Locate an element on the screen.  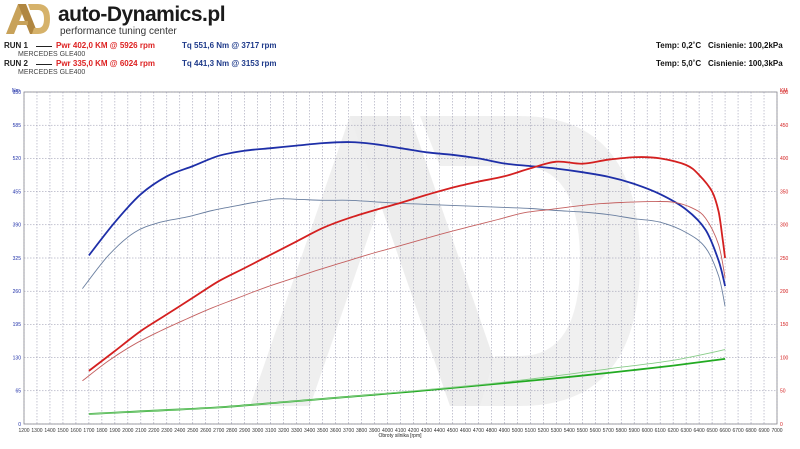
x-tick-label: 6200 is located at coordinates (673, 431).